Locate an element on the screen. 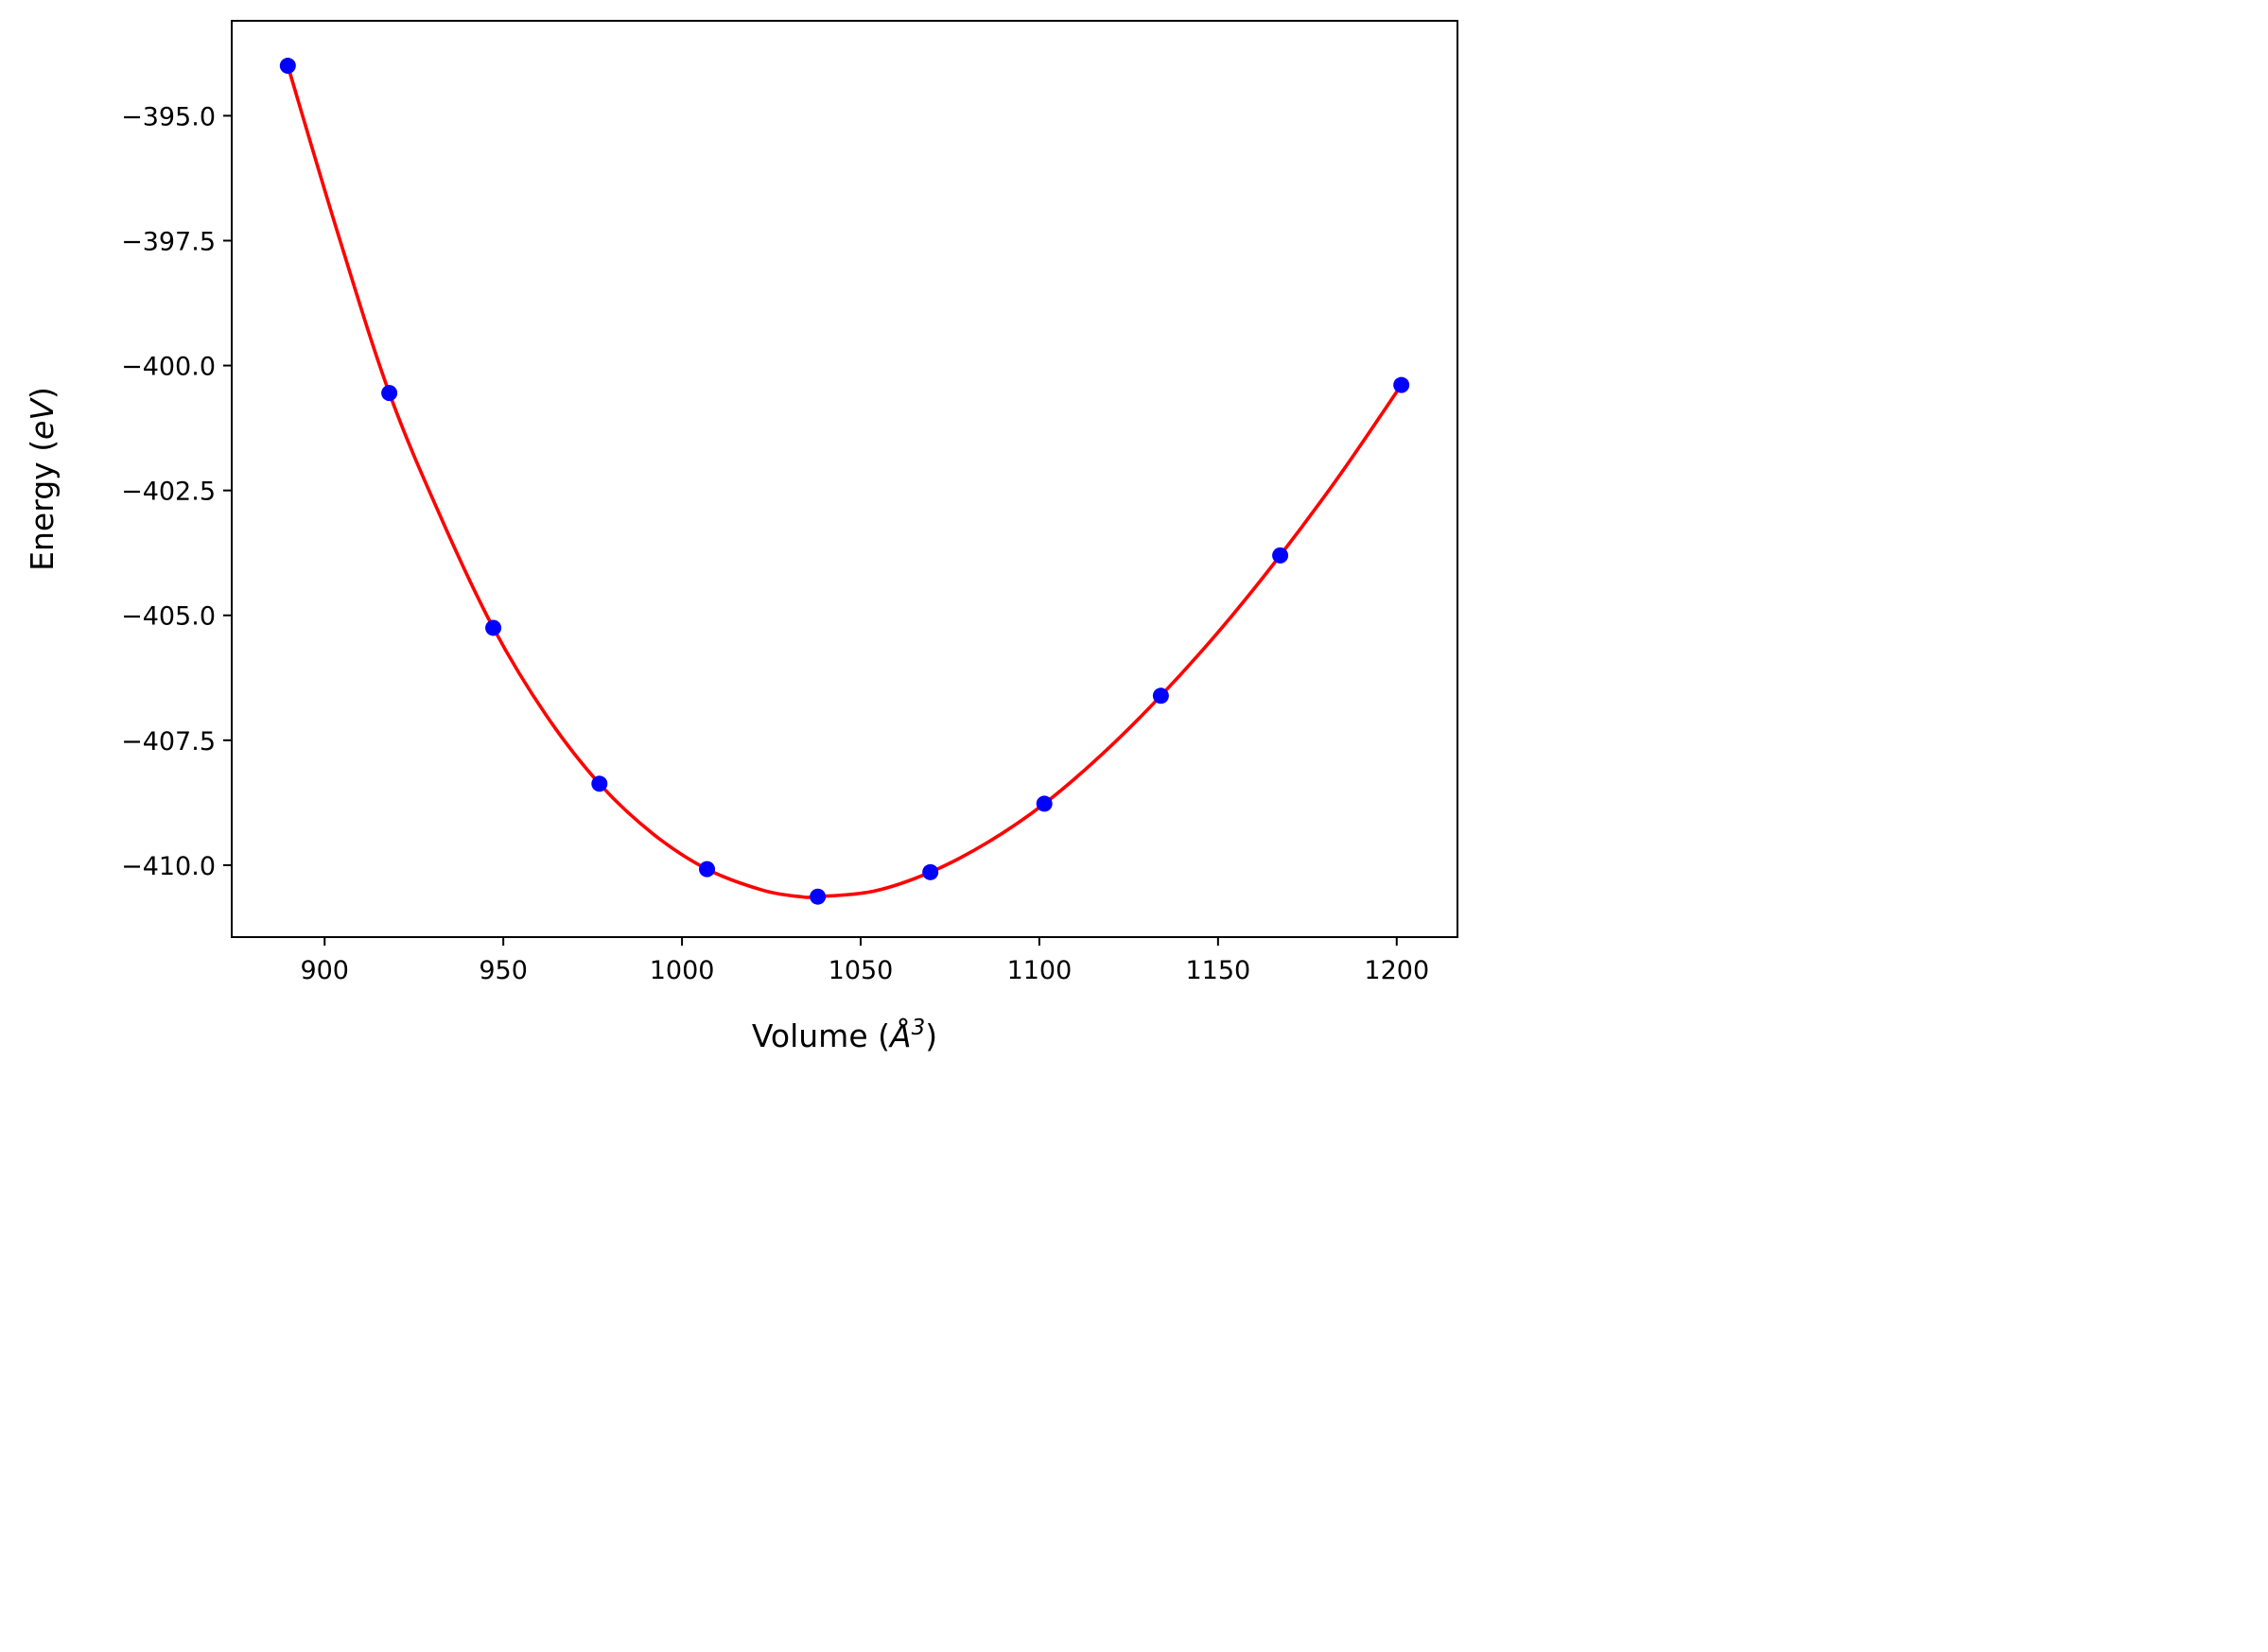 Image resolution: width=2268 pixels, height=1652 pixels. y-tick-label: −402.5 is located at coordinates (168, 493).